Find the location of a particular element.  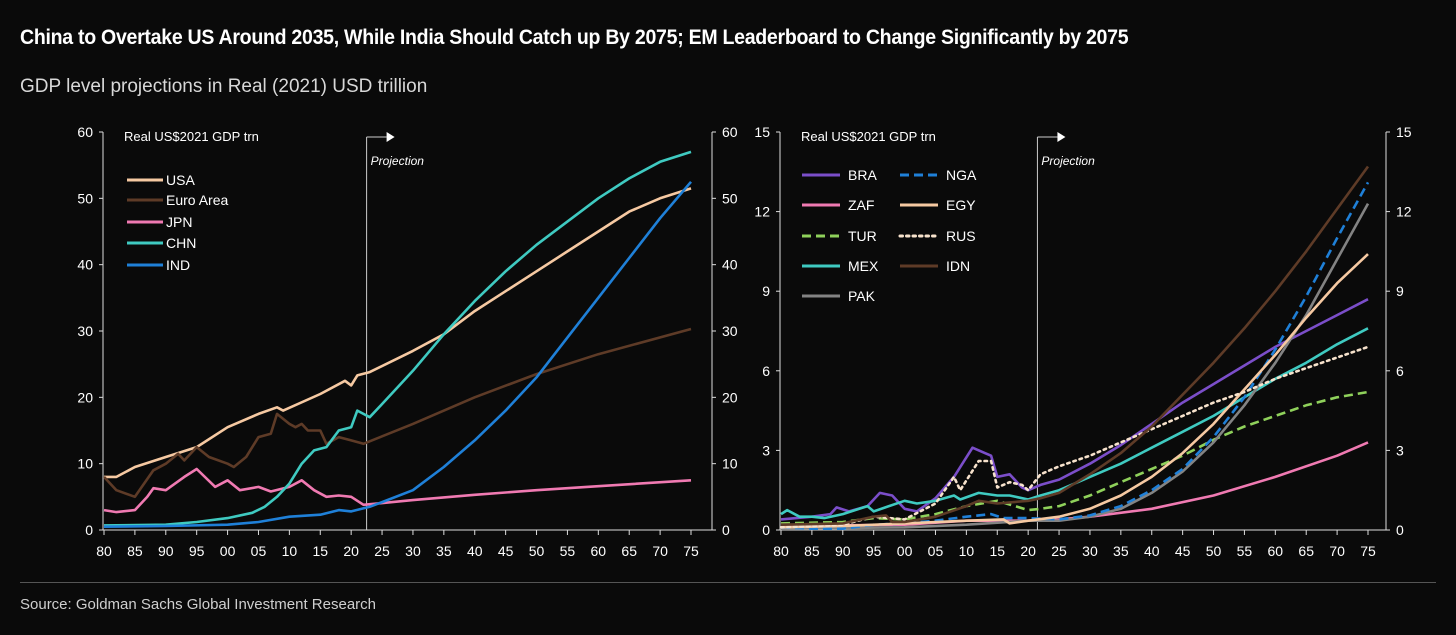

y-tick-label-left: 20 is located at coordinates (85, 397).